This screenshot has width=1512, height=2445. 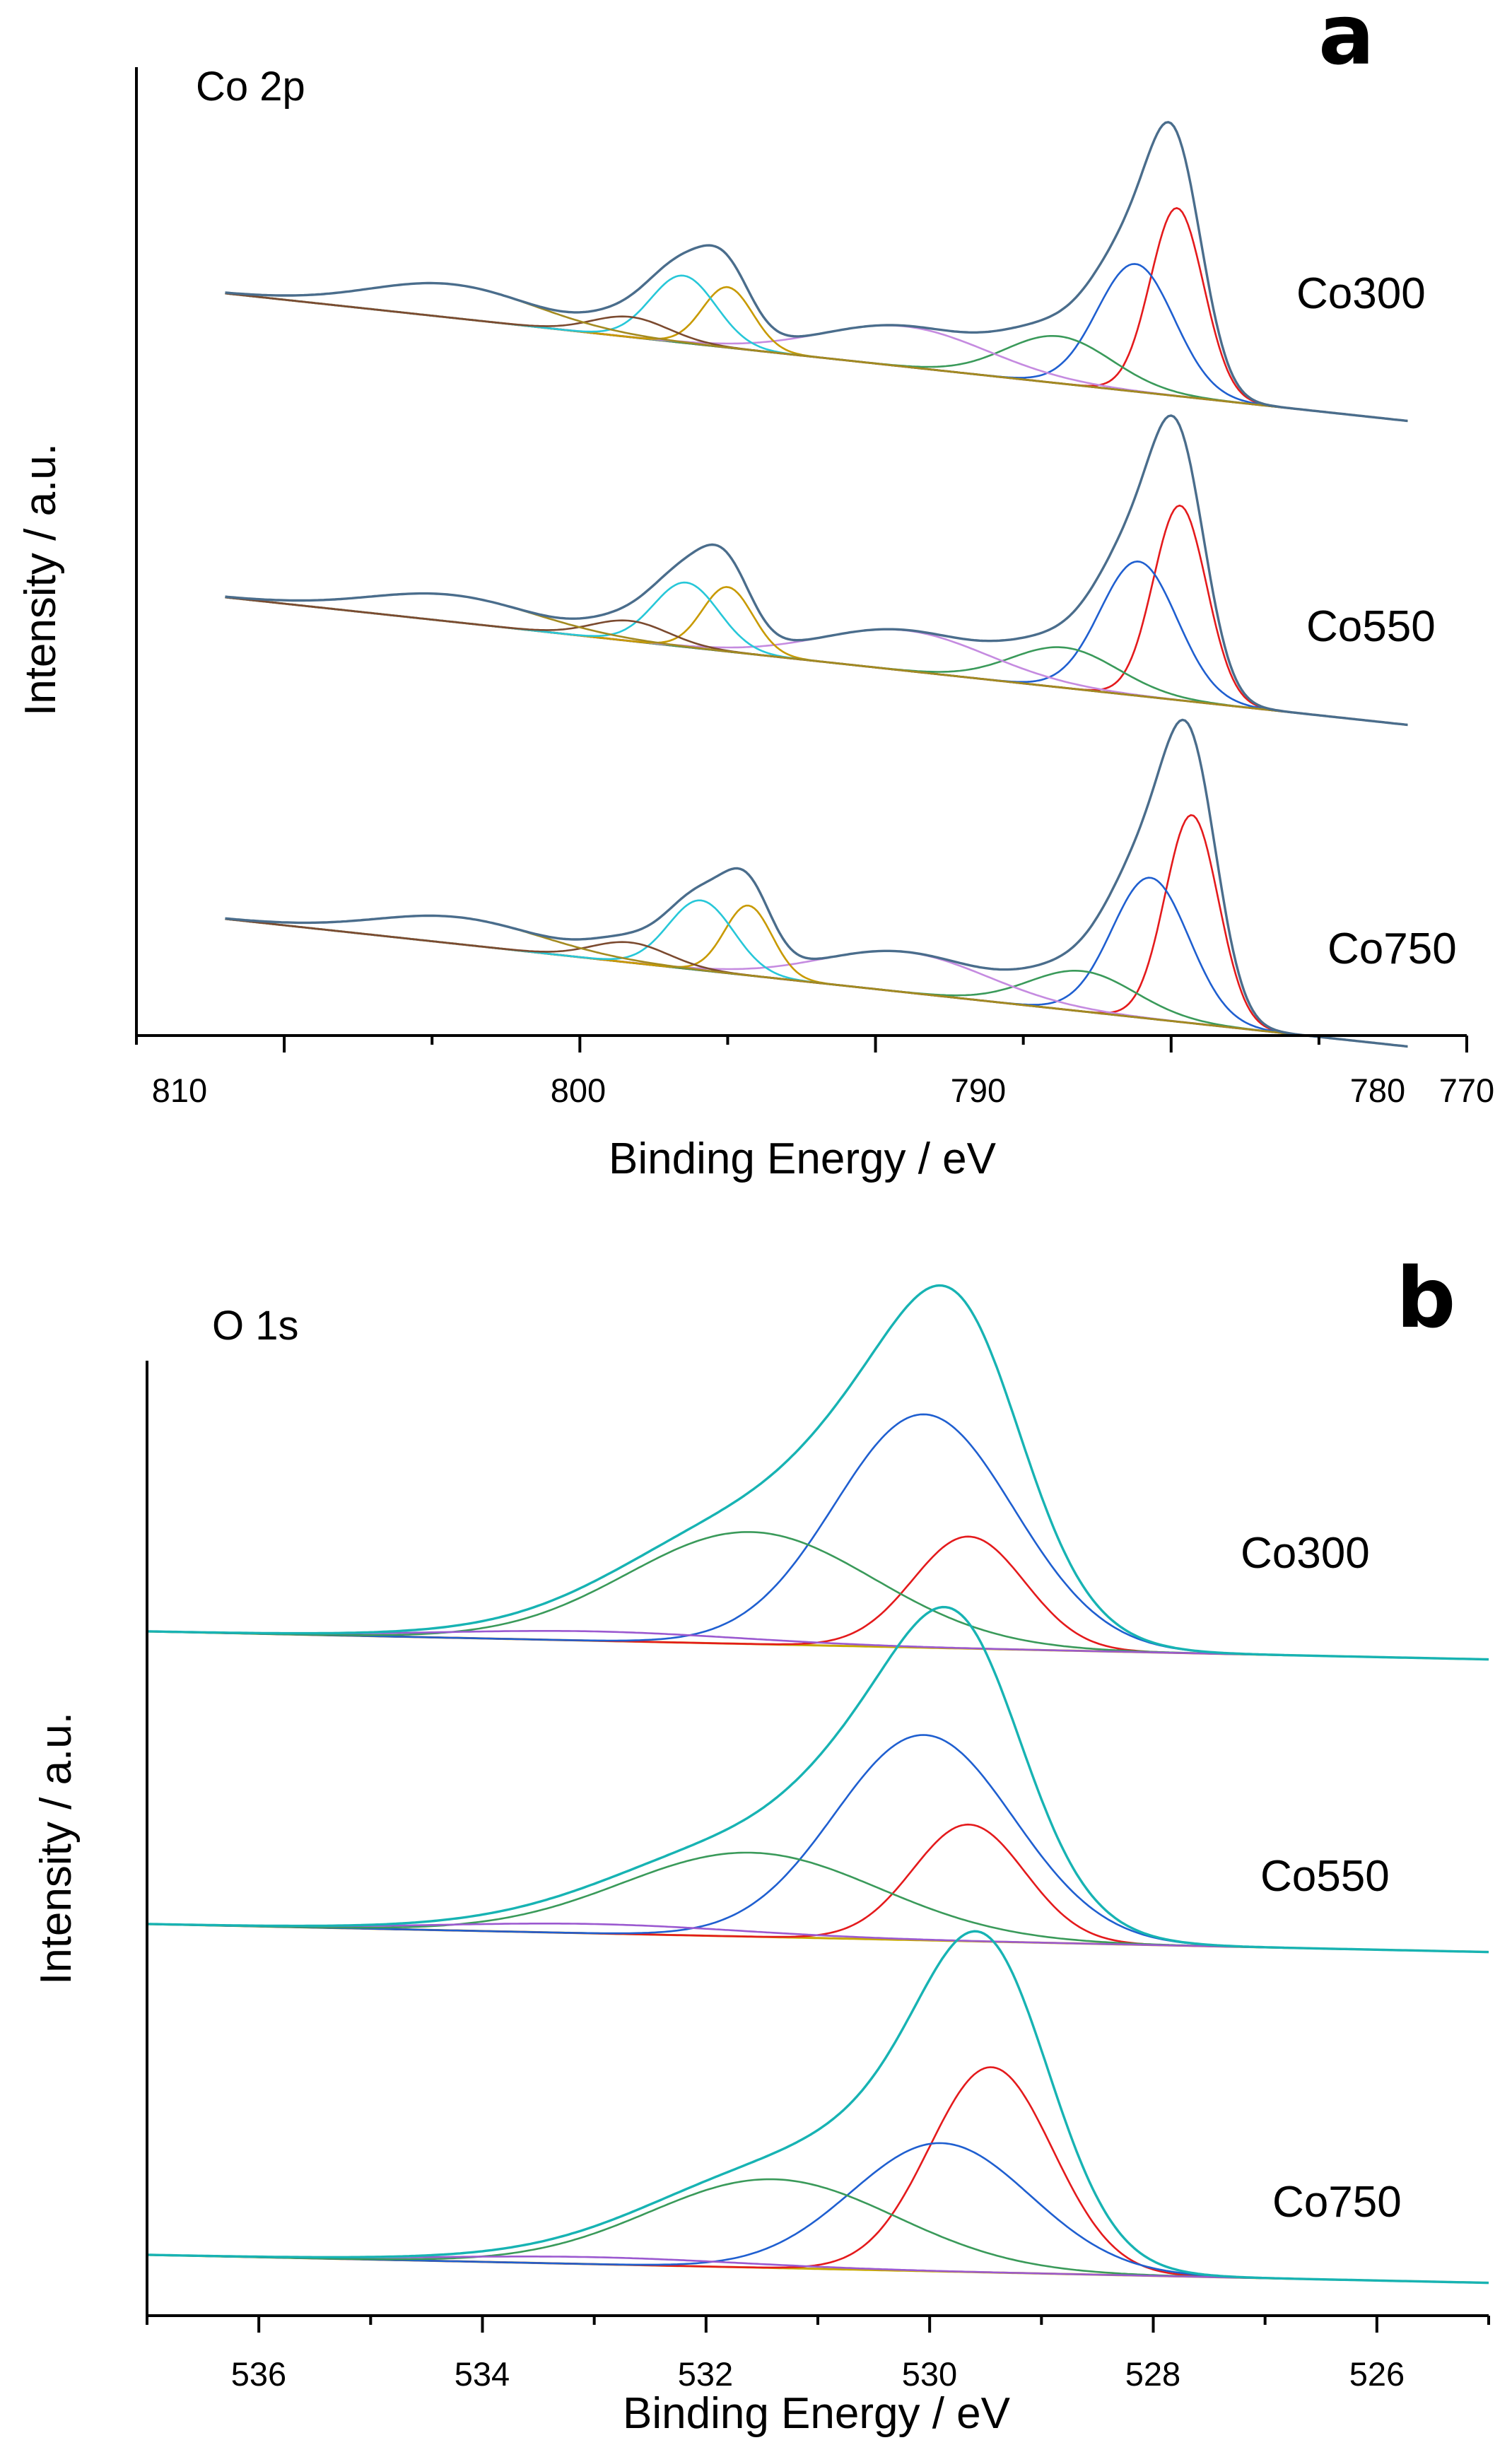 What do you see at coordinates (1361, 293) in the screenshot?
I see `panel-a-label-co300: Co300` at bounding box center [1361, 293].